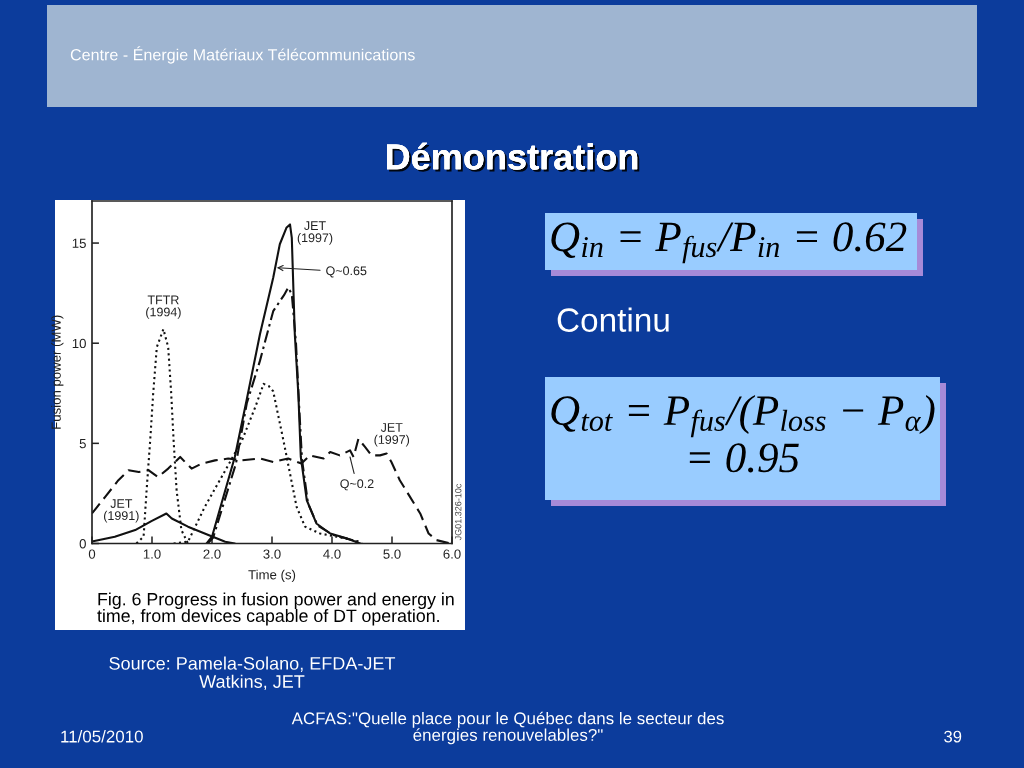 Image resolution: width=1024 pixels, height=768 pixels. What do you see at coordinates (242, 55) in the screenshot?
I see `text: Centre - Énergie Matériaux Télécommunications` at bounding box center [242, 55].